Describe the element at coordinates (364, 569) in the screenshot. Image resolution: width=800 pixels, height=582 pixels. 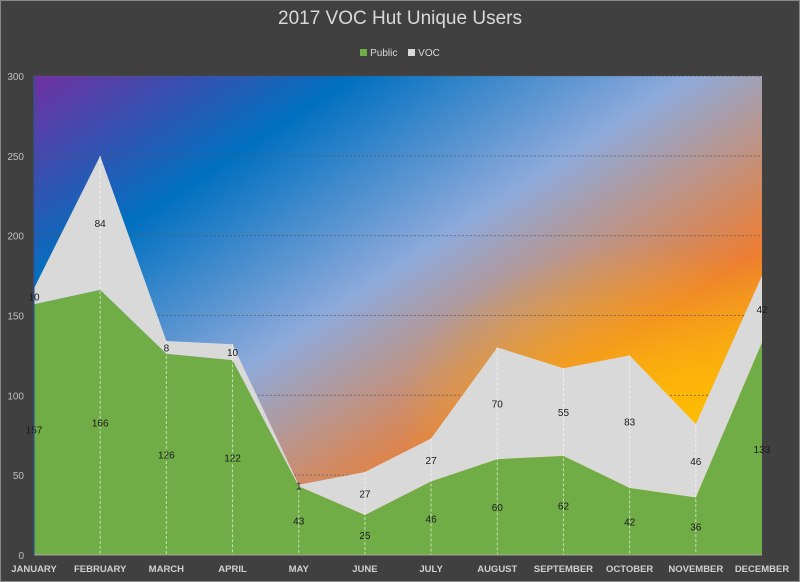
I see `x-tick-label-june: JUNE` at that location.